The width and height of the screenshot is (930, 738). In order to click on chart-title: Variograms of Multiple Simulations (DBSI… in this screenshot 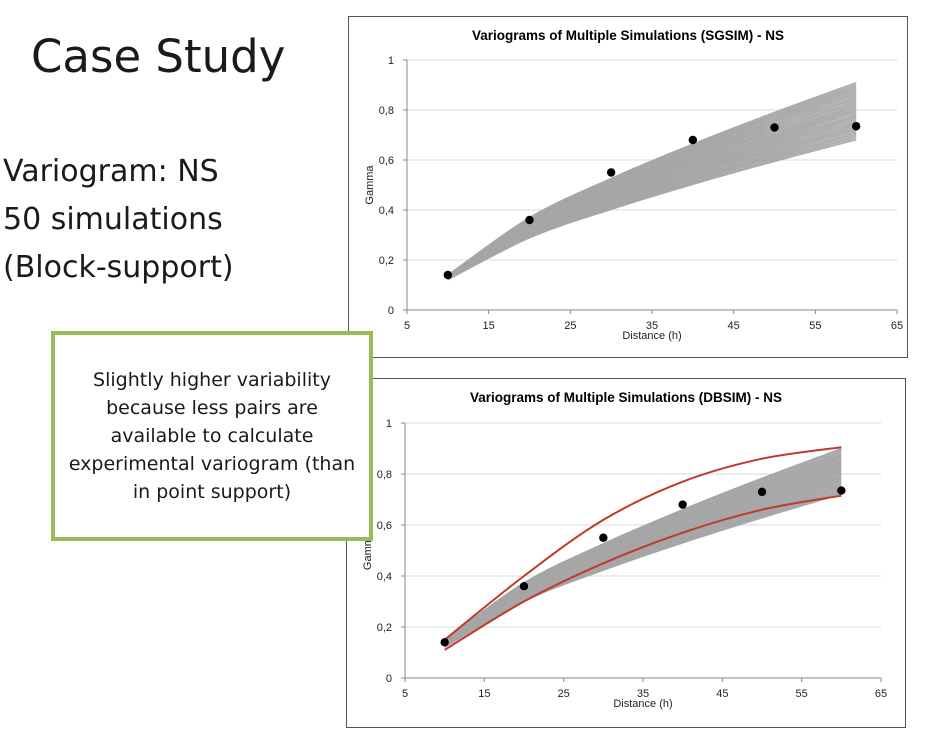, I will do `click(626, 397)`.